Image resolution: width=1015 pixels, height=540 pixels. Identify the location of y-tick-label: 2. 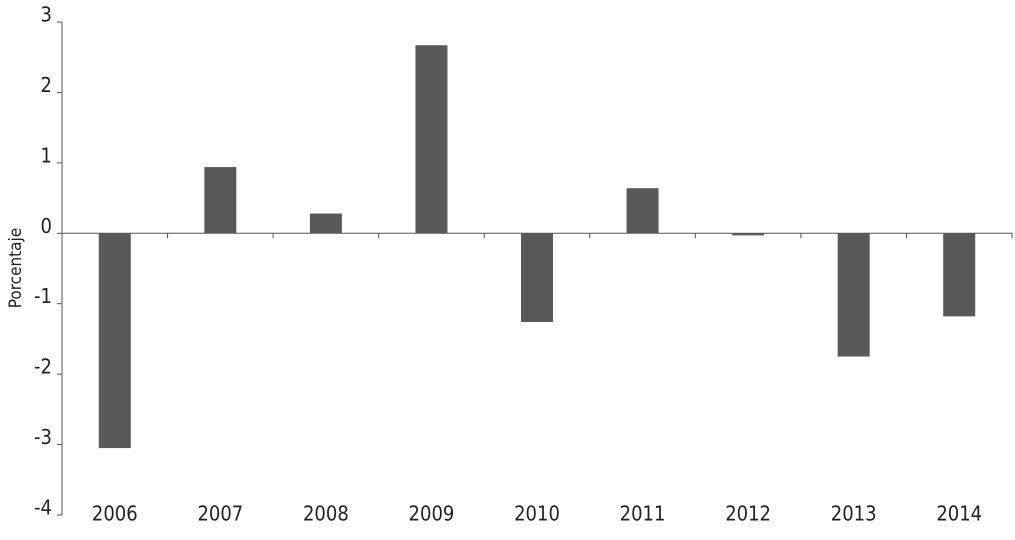
(46, 85).